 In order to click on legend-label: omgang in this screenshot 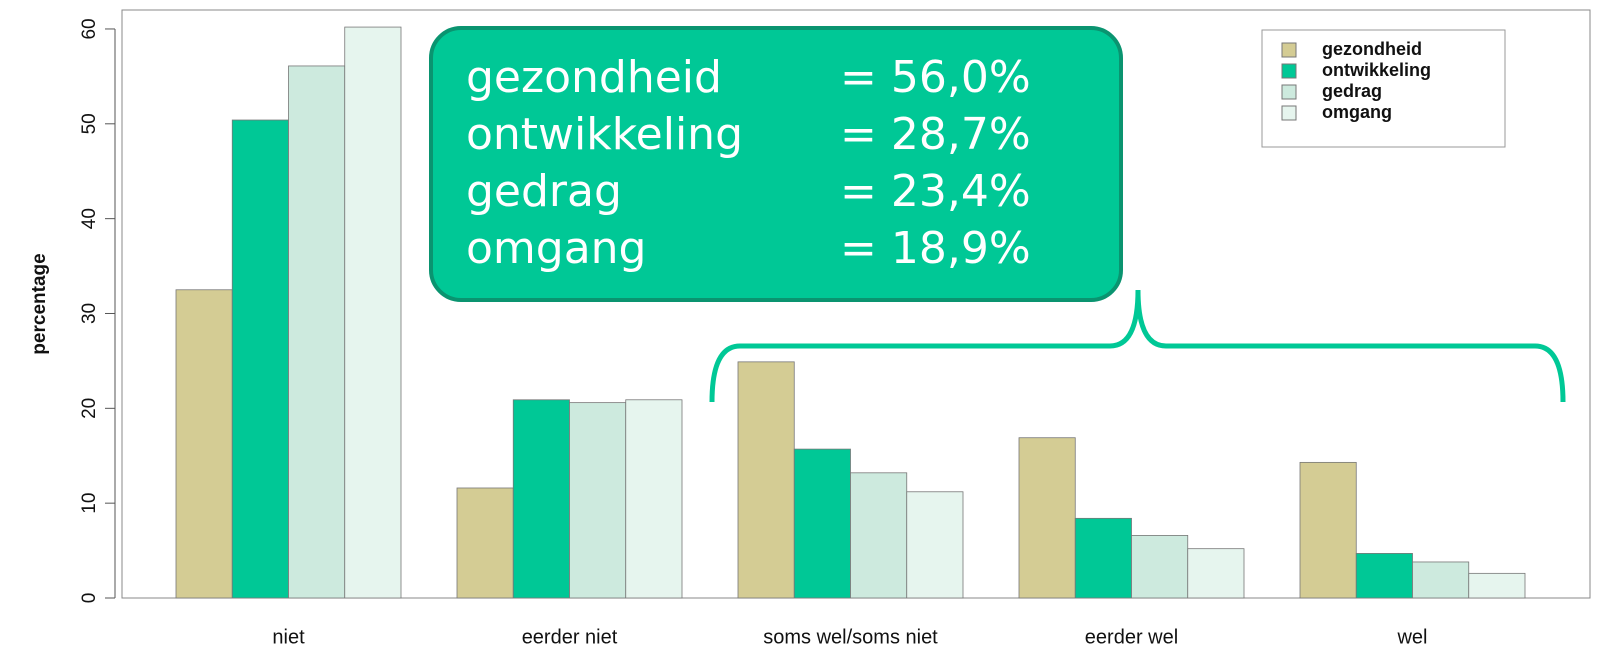, I will do `click(1357, 112)`.